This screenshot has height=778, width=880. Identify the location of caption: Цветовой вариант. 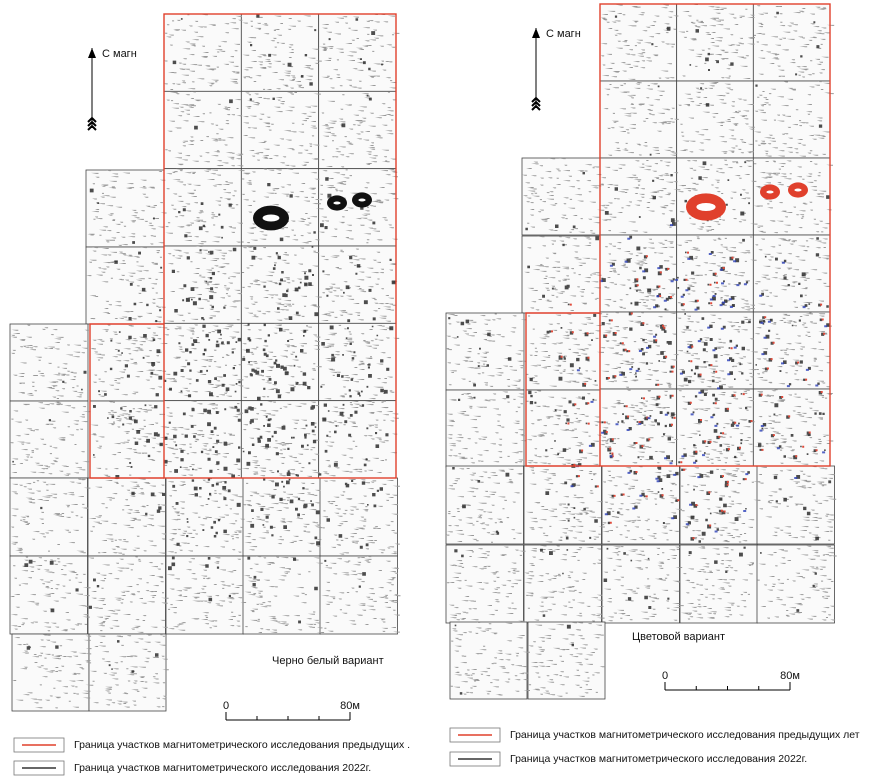
(678, 637).